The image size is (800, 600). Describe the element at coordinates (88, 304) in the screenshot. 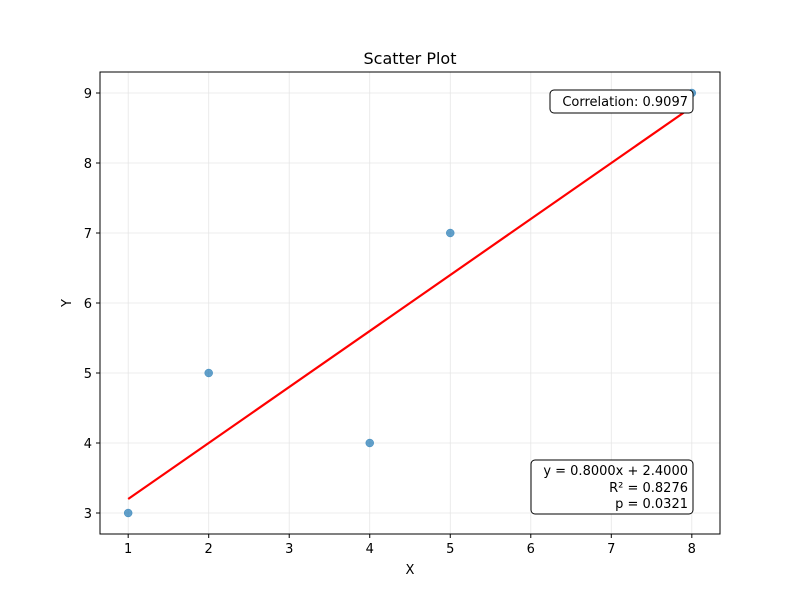

I see `y-tick-label: 6` at that location.